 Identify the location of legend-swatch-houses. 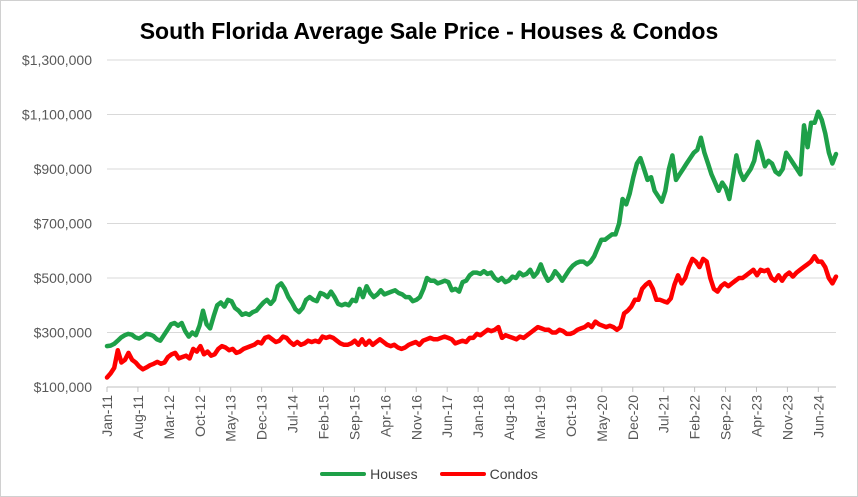
(343, 474).